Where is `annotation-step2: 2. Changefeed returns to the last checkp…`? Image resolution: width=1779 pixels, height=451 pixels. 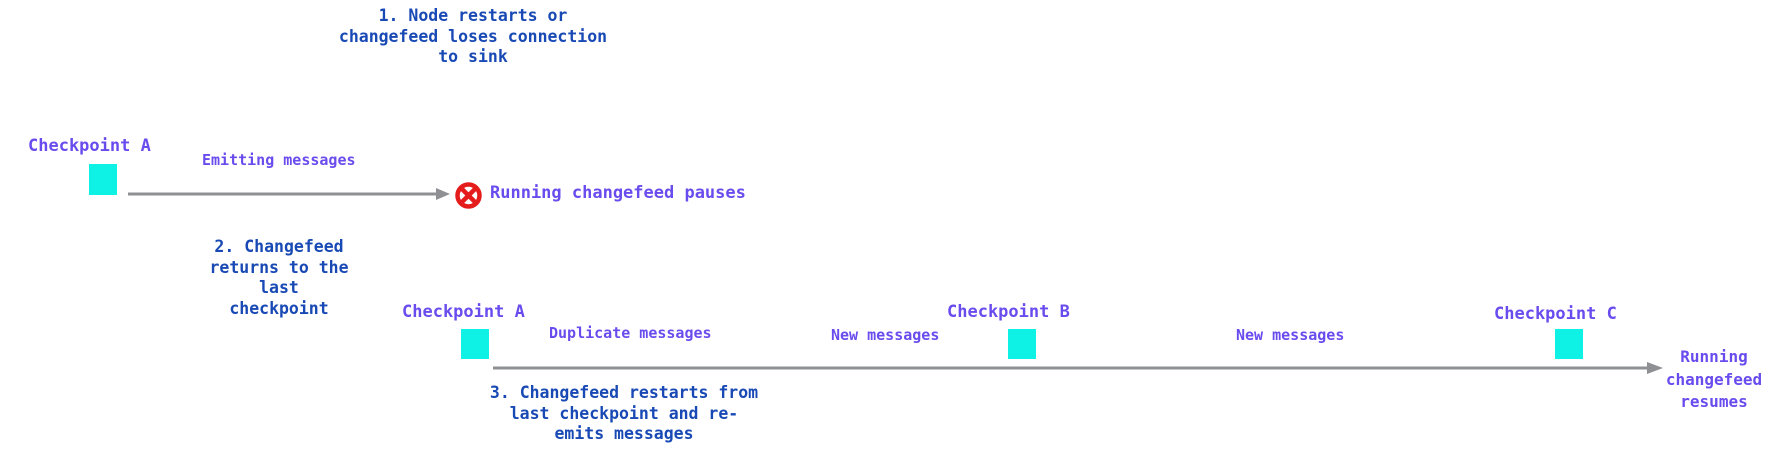
annotation-step2: 2. Changefeed returns to the last checkp… is located at coordinates (279, 277).